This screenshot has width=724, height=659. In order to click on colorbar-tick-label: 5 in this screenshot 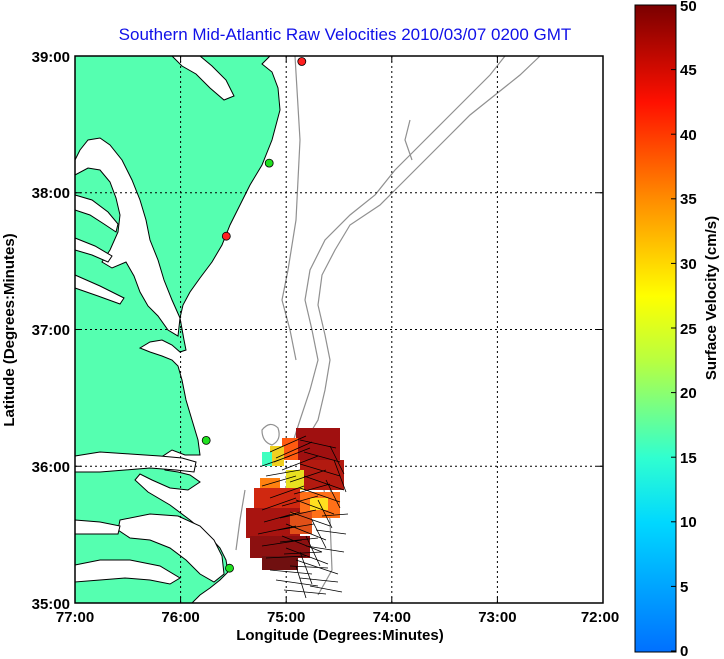, I will do `click(684, 587)`.